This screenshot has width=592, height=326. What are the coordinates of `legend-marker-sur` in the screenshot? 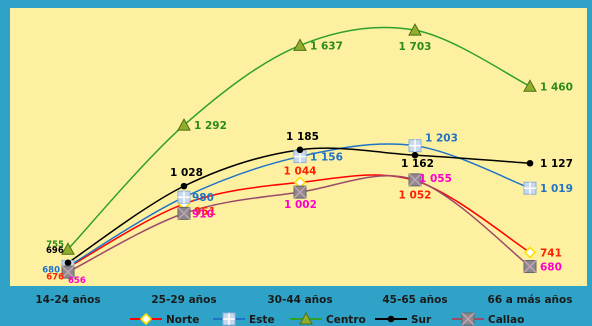 It's located at (391, 319).